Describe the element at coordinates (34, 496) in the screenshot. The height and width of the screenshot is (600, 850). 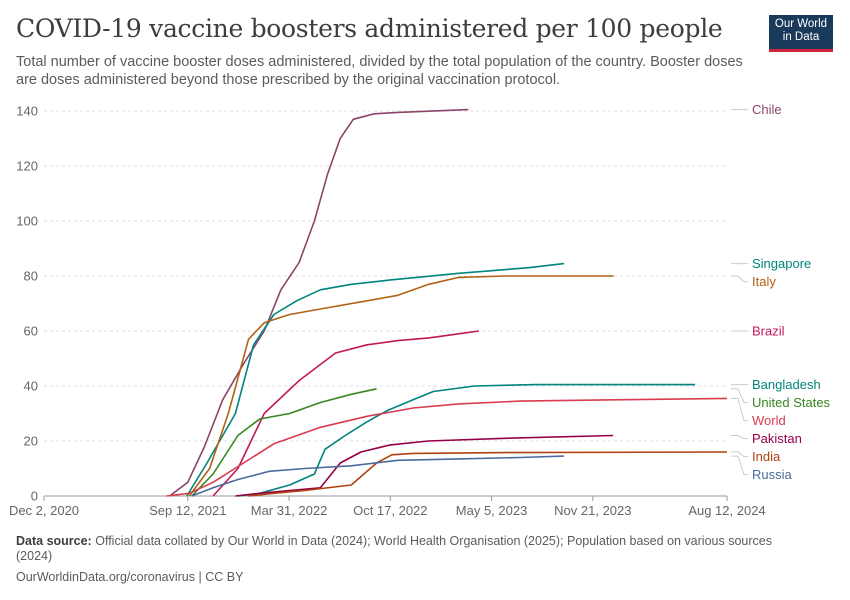
I see `y-tick-label: 0` at that location.